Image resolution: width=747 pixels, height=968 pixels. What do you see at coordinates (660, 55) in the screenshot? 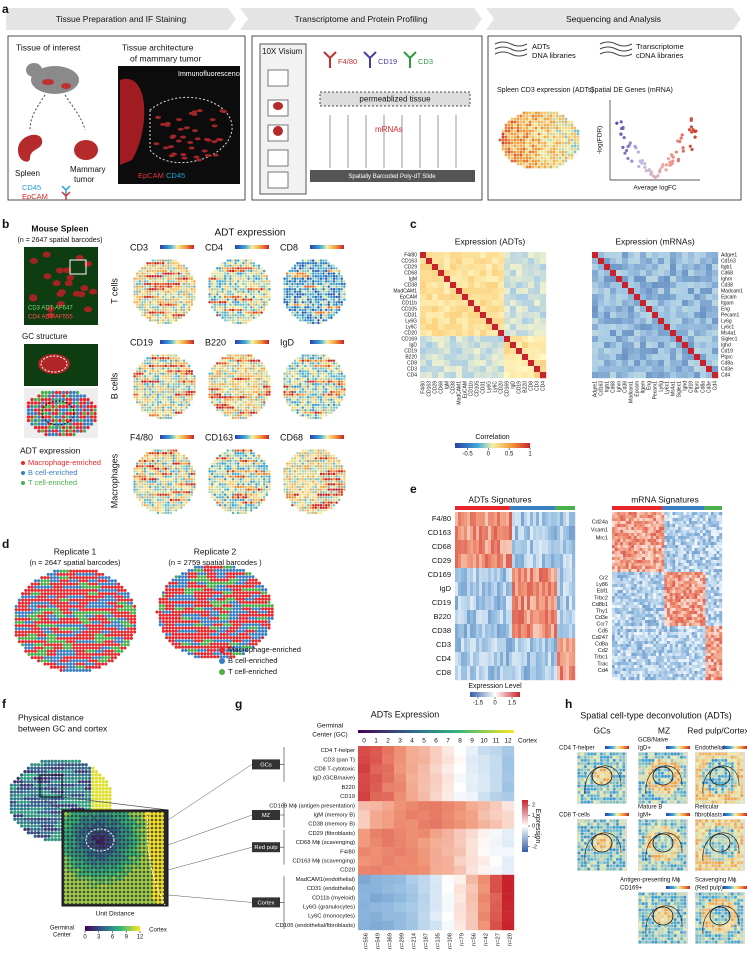
I see `label: cDNA libraries` at bounding box center [660, 55].